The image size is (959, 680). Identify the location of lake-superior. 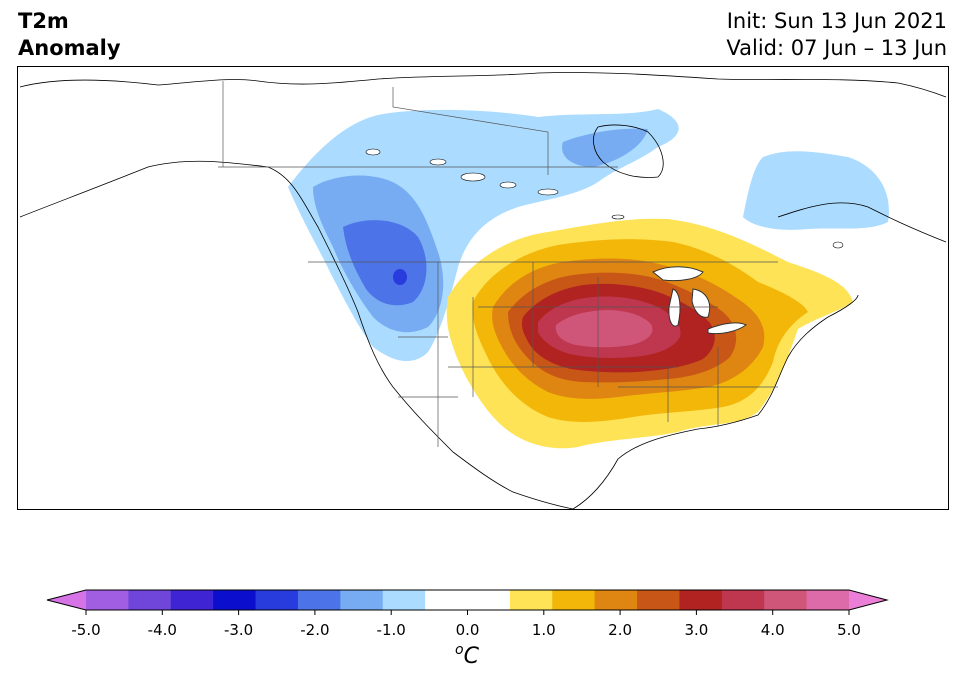
(678, 274).